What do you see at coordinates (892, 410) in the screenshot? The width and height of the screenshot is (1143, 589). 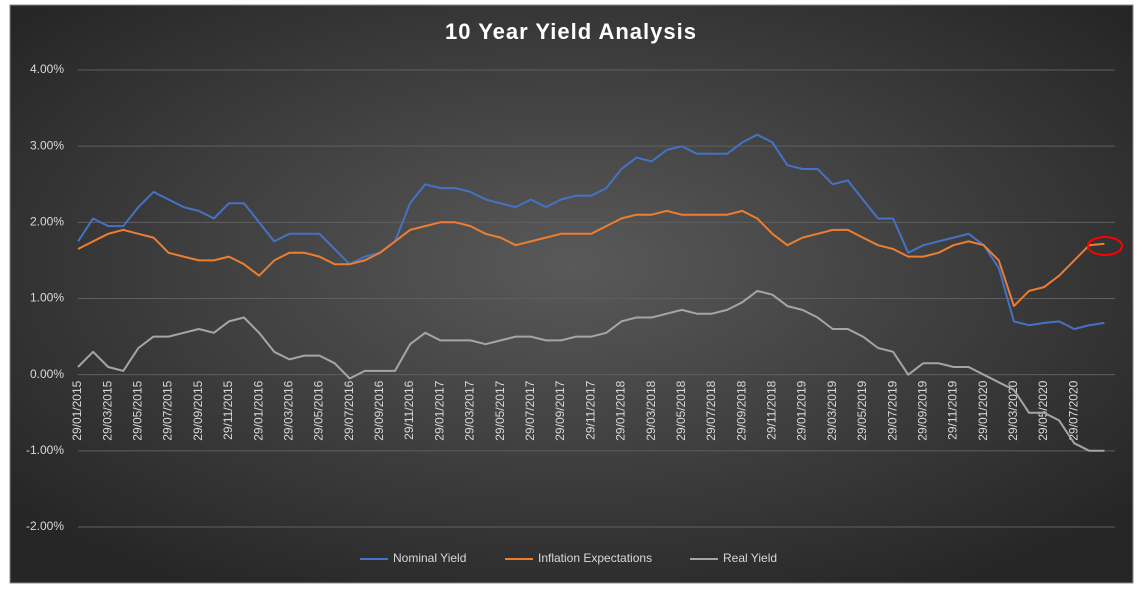 I see `x-tick-label: 29/07/2019` at bounding box center [892, 410].